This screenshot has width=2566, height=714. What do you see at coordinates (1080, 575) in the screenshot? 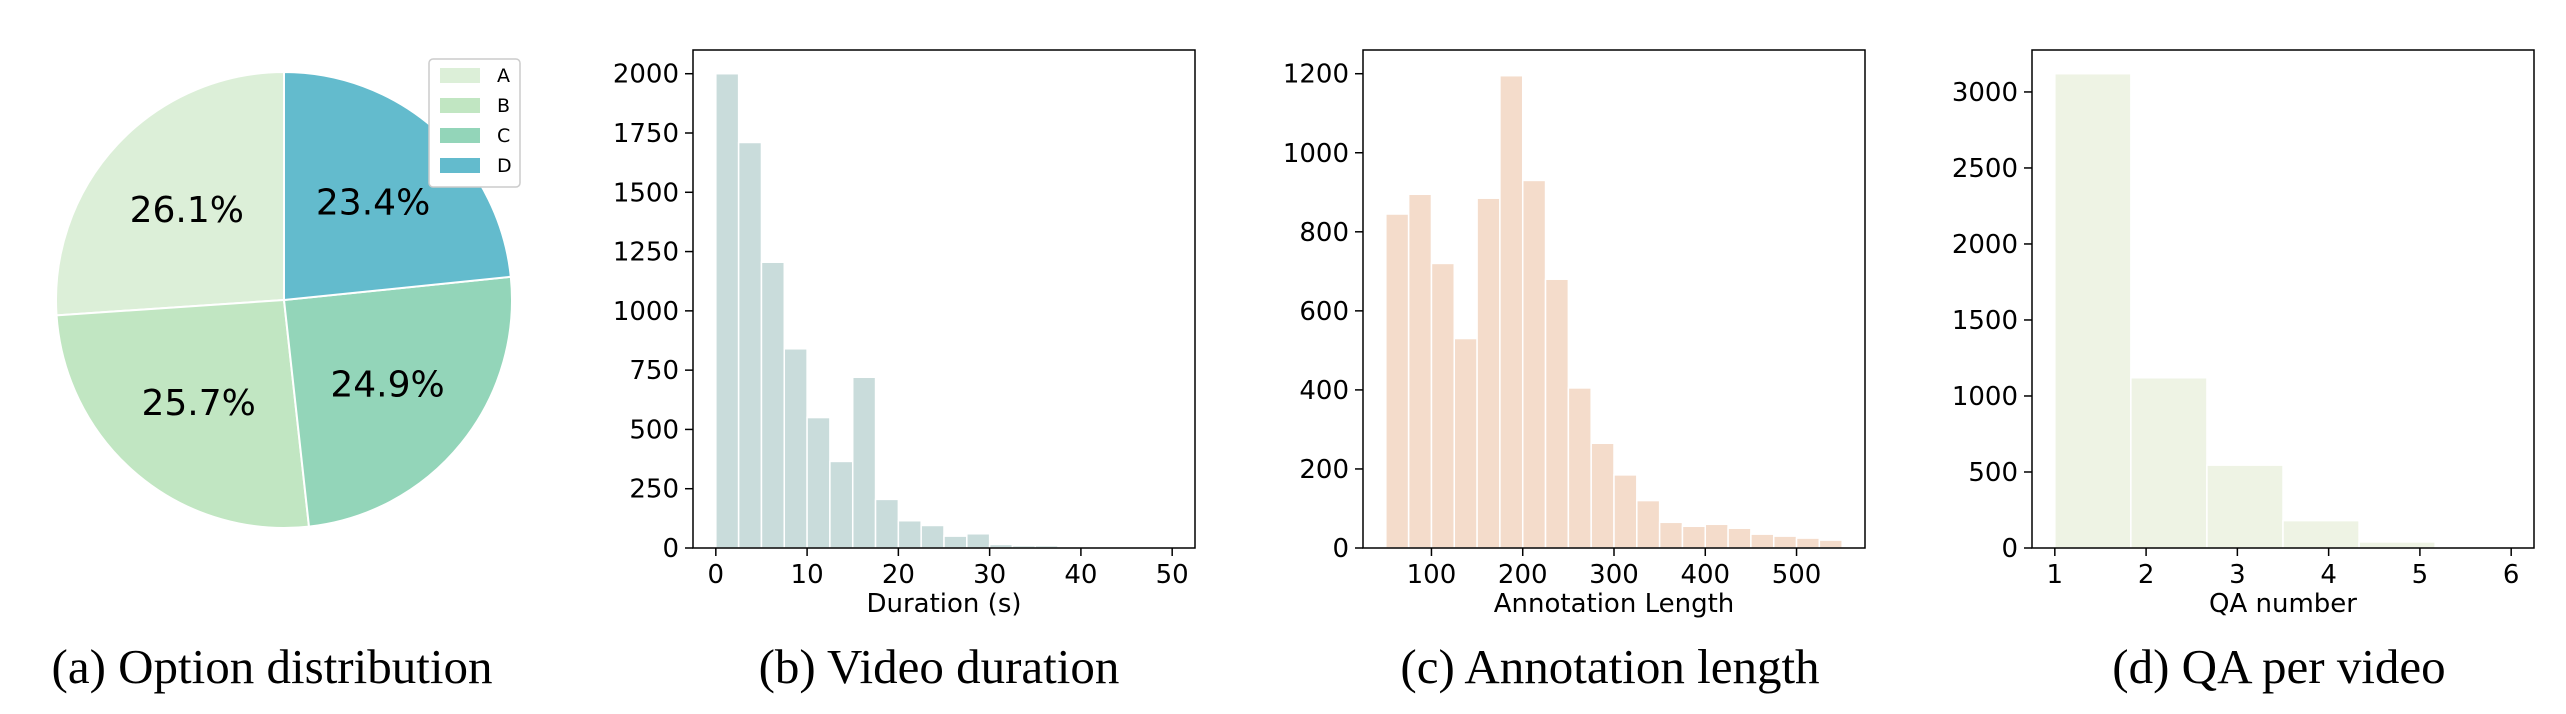
I see `duration-x-tick-label: 40` at bounding box center [1080, 575].